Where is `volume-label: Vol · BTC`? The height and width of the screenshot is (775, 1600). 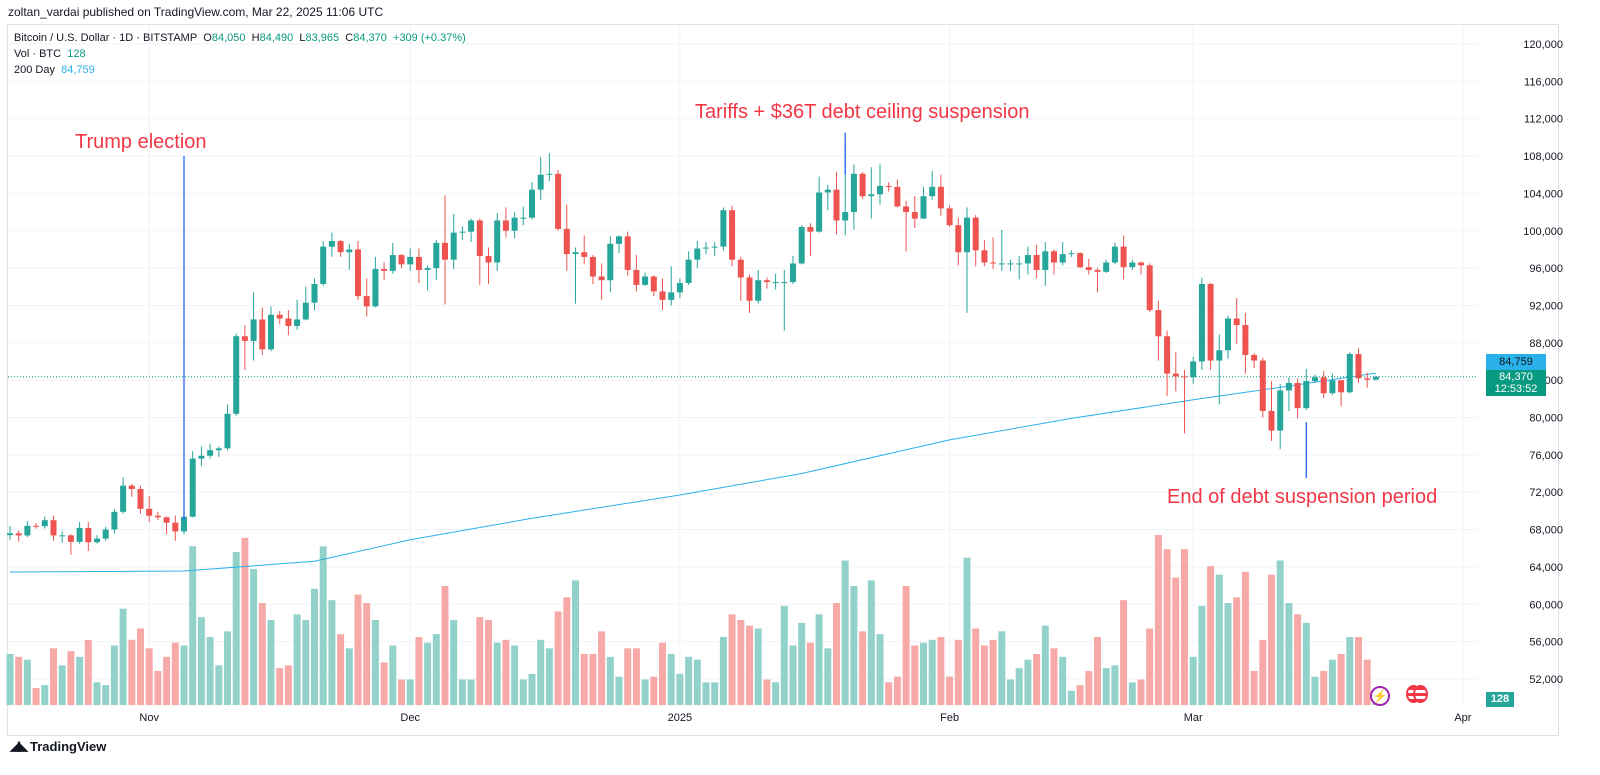
volume-label: Vol · BTC is located at coordinates (38, 54).